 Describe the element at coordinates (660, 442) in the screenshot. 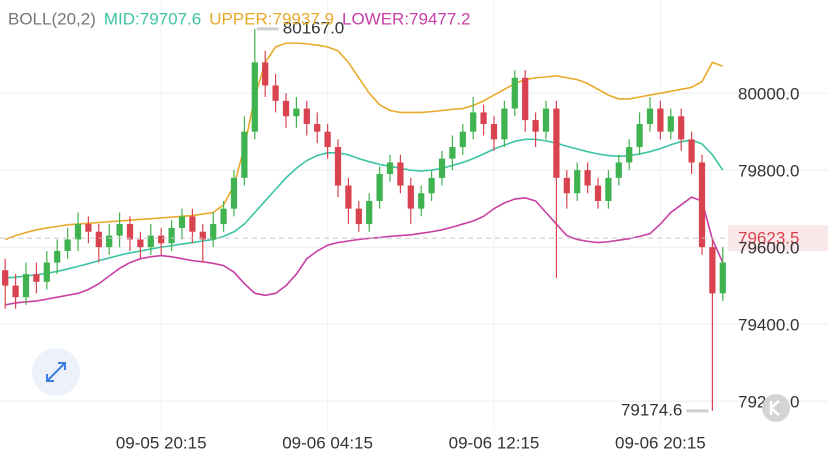

I see `x-tick-label: 09-06 20:15` at that location.